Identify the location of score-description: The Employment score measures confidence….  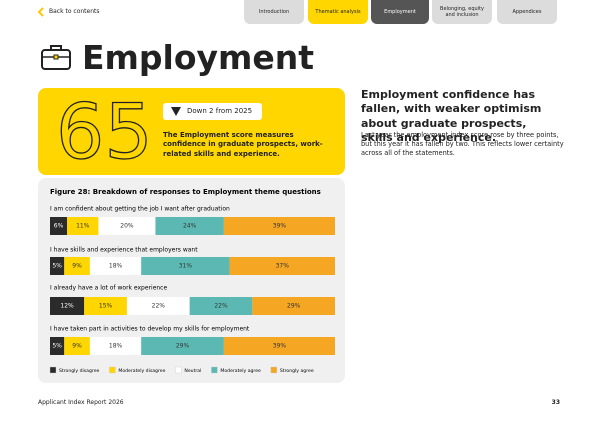
(243, 144).